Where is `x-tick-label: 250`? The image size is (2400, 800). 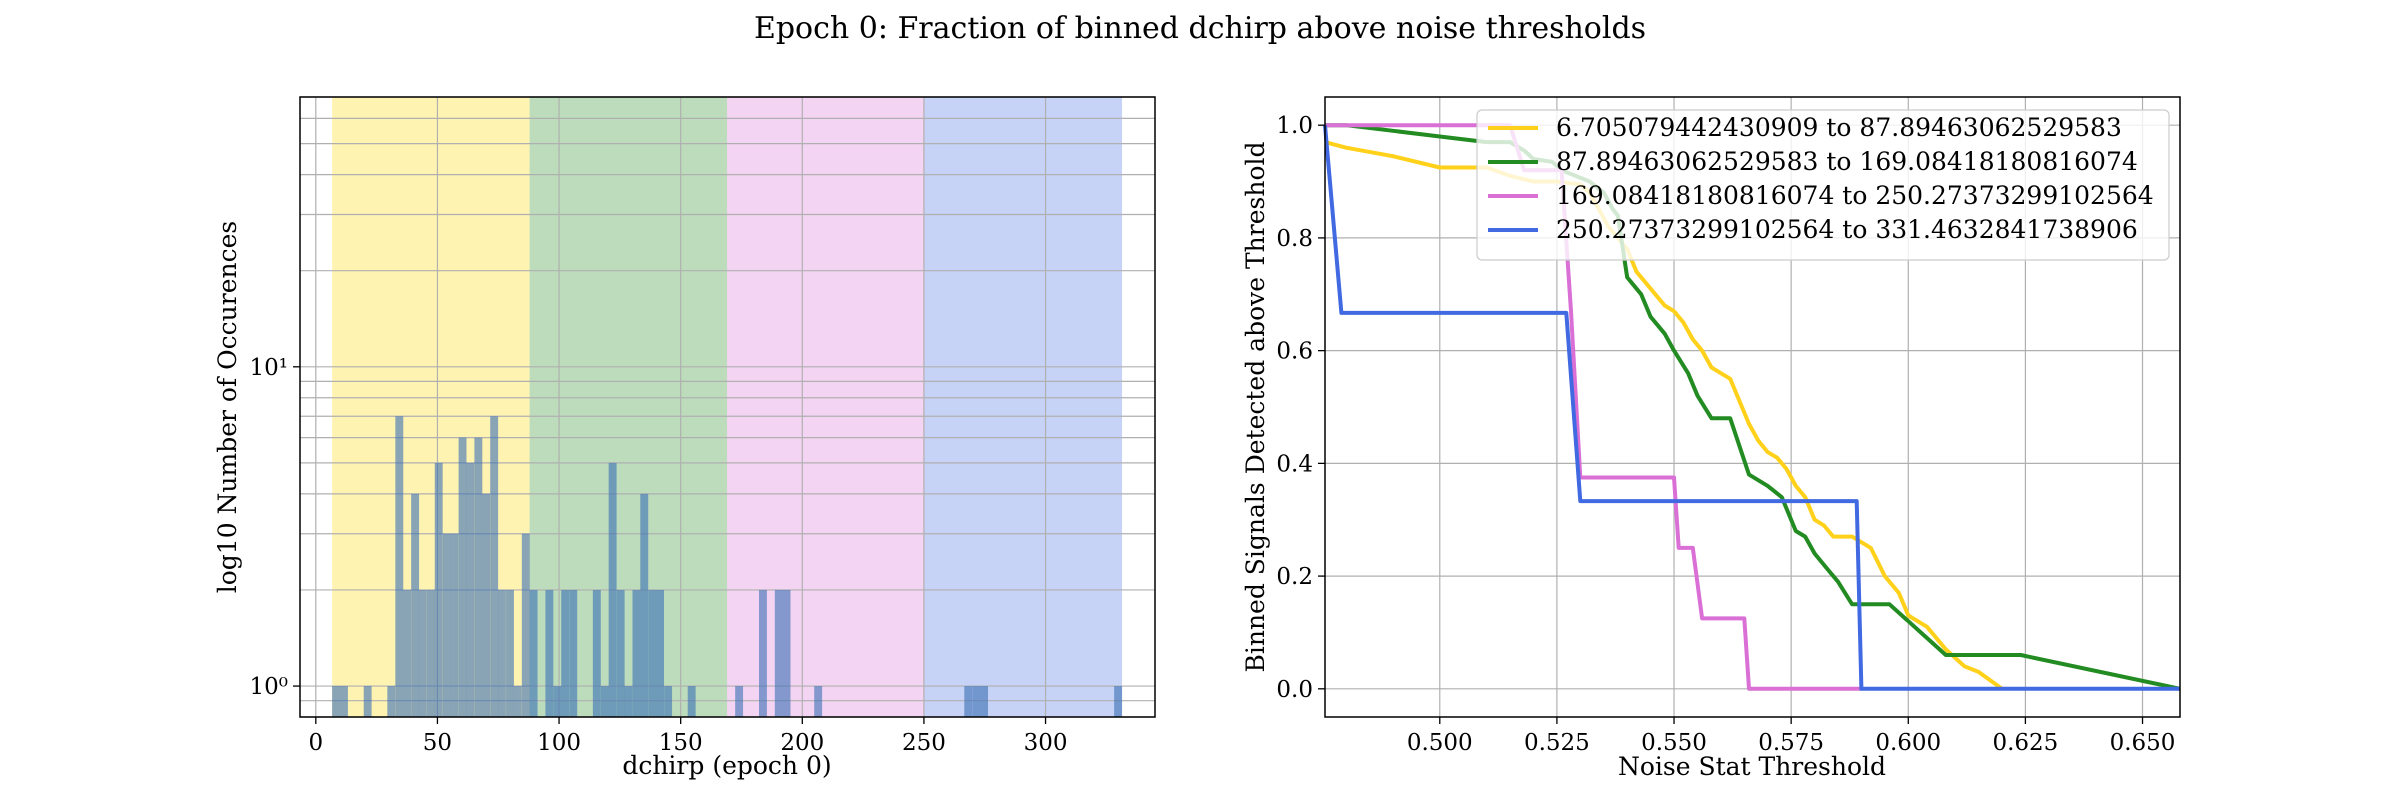 x-tick-label: 250 is located at coordinates (924, 743).